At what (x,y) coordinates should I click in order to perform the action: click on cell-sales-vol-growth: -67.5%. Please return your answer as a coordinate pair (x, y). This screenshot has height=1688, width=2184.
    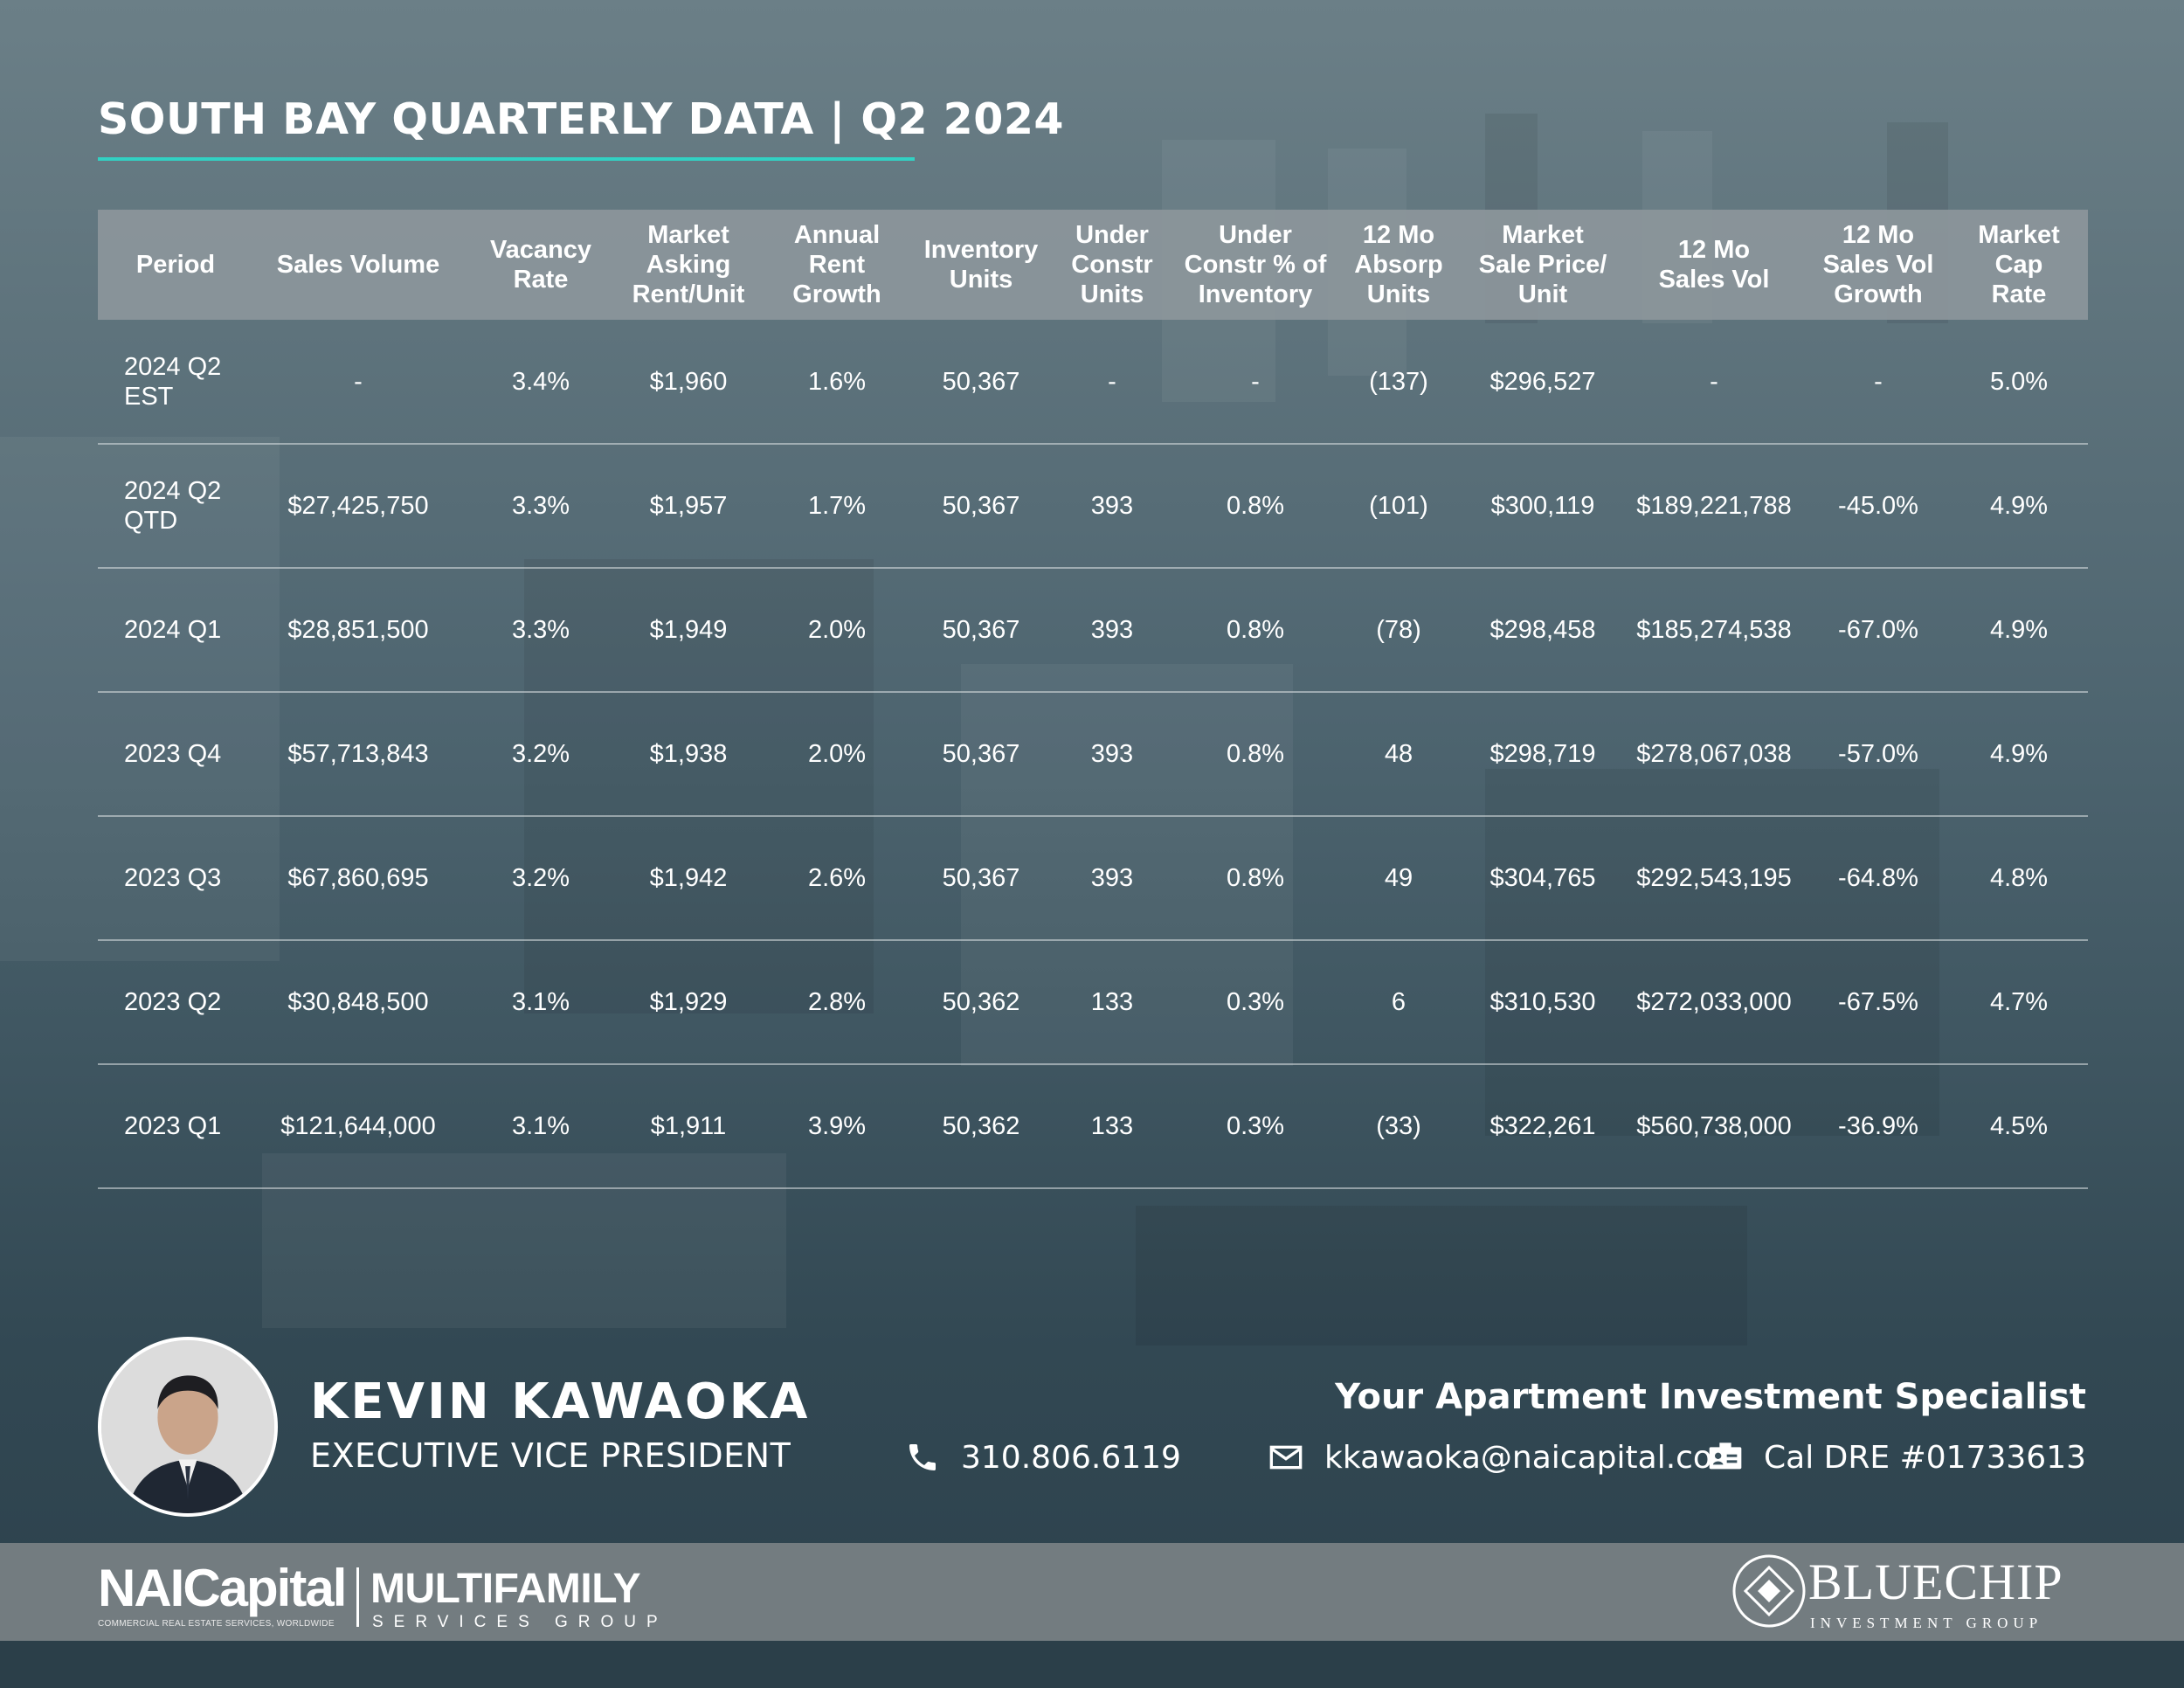
    Looking at the image, I should click on (1878, 1002).